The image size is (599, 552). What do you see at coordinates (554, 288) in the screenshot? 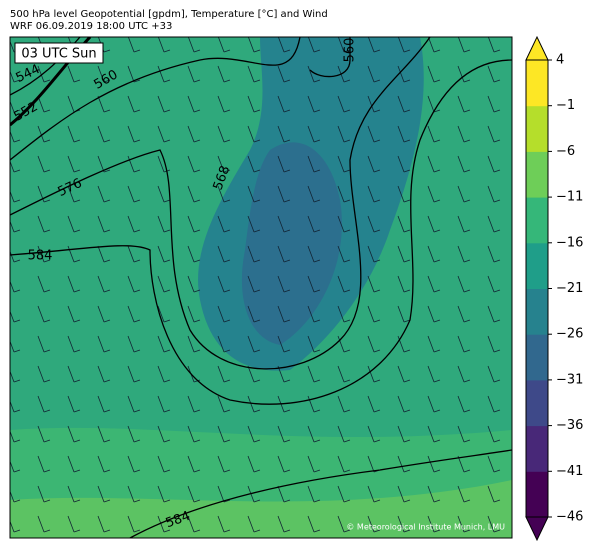
I see `colorbar: 4 −1 −6 −11 −16 −21 −26 −31 −36 −41 −46` at bounding box center [554, 288].